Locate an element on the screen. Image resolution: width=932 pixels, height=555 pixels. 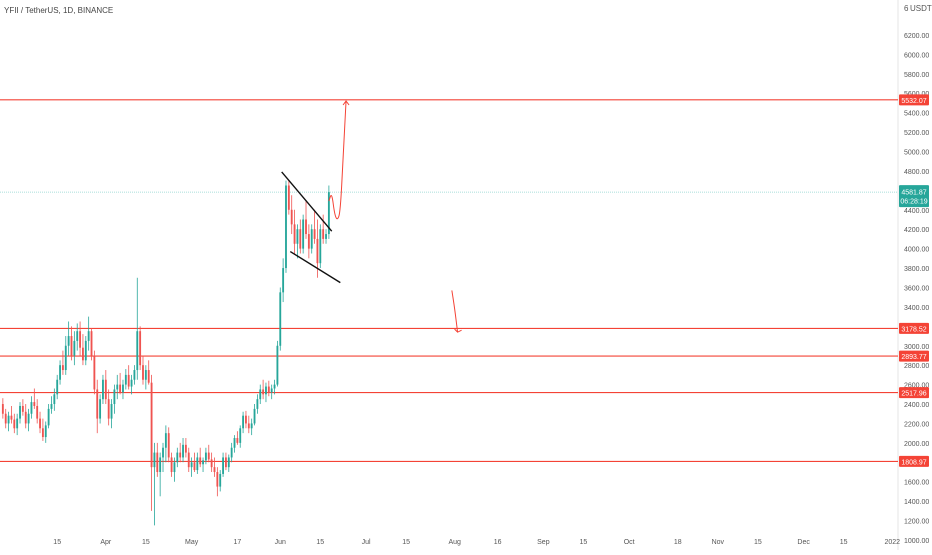
y-tick-label: 3000.00 is located at coordinates (916, 347).